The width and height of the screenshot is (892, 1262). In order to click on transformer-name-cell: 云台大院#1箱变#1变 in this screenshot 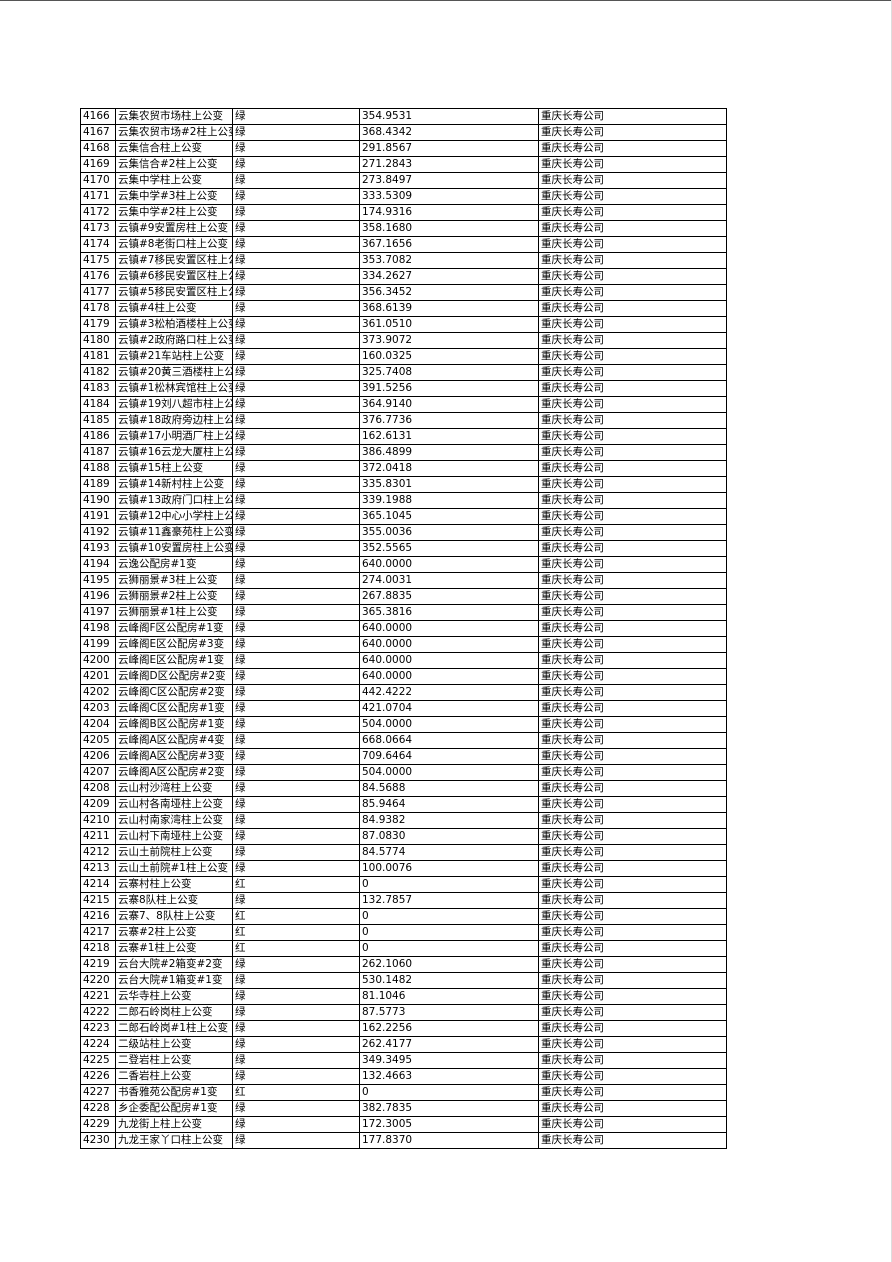, I will do `click(174, 980)`.